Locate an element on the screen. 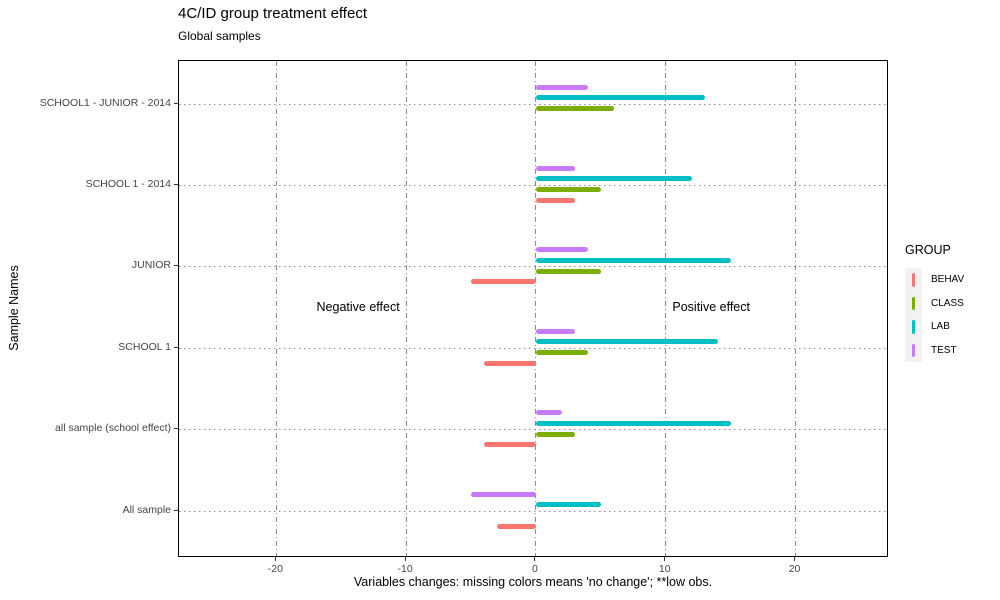 The image size is (1000, 600). legend-key-test is located at coordinates (913, 350).